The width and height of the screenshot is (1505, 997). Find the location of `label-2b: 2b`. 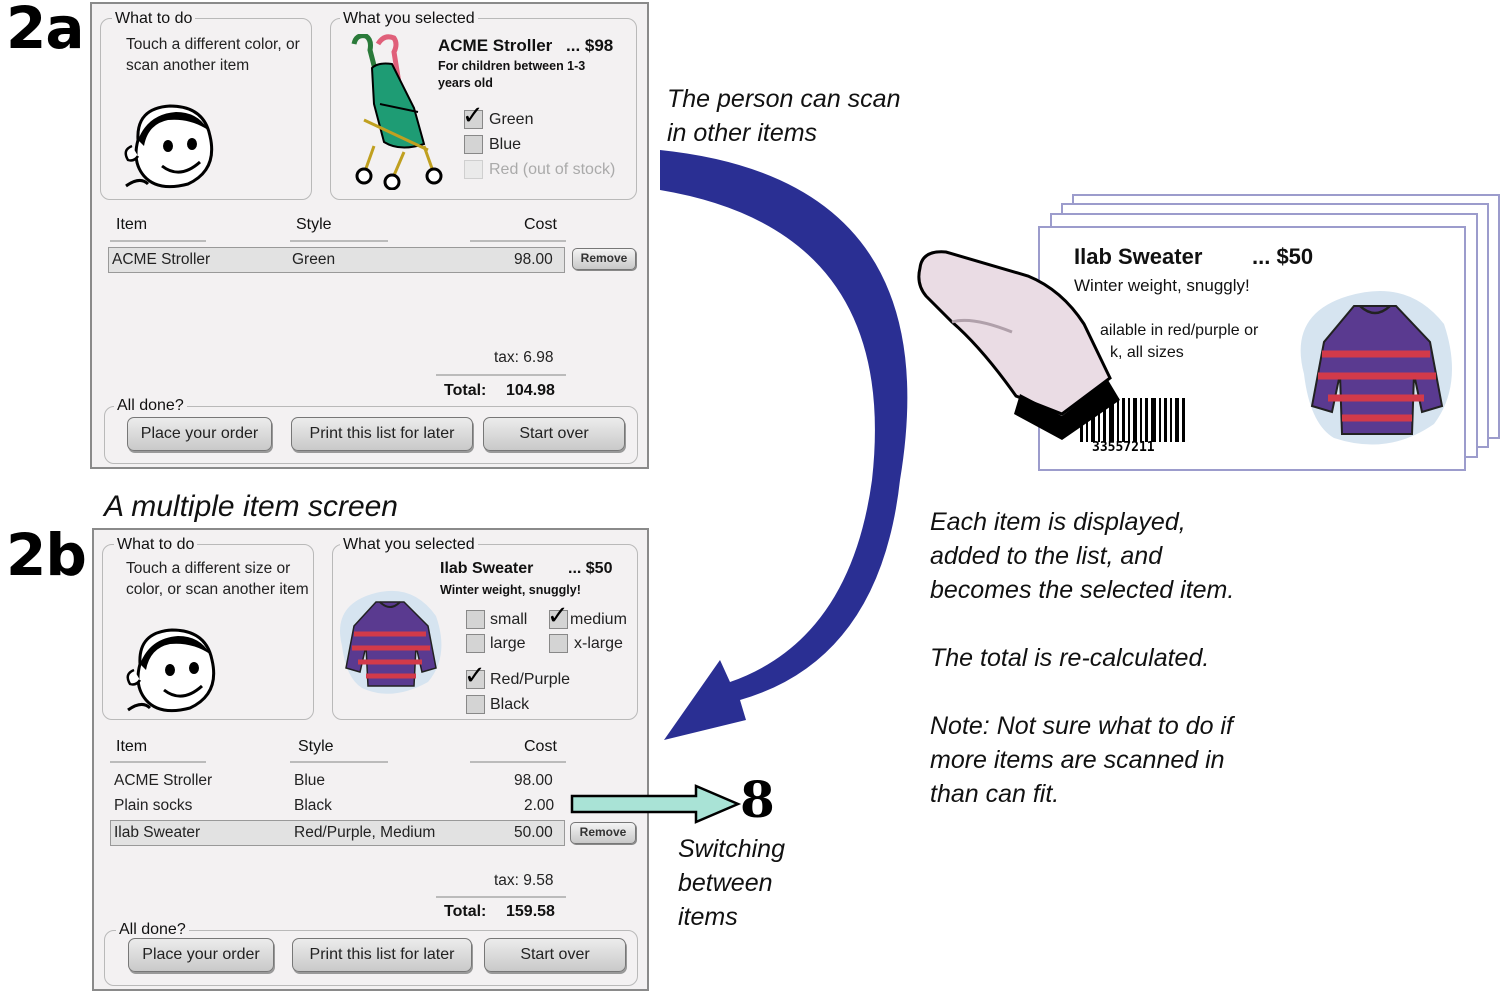

label-2b: 2b is located at coordinates (46, 555).